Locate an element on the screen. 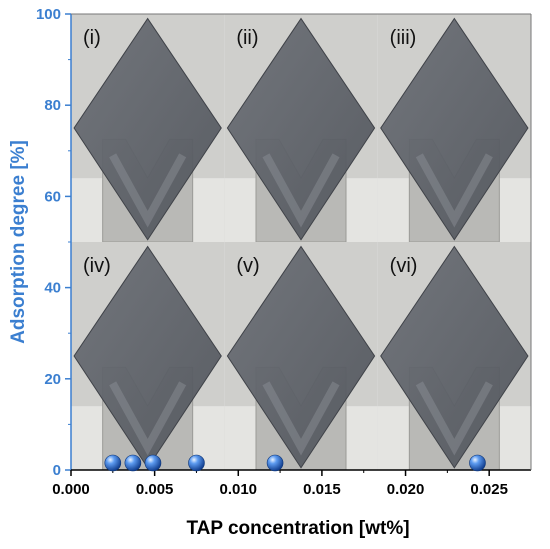 Image resolution: width=550 pixels, height=549 pixels. panel-label: (i) is located at coordinates (92, 38).